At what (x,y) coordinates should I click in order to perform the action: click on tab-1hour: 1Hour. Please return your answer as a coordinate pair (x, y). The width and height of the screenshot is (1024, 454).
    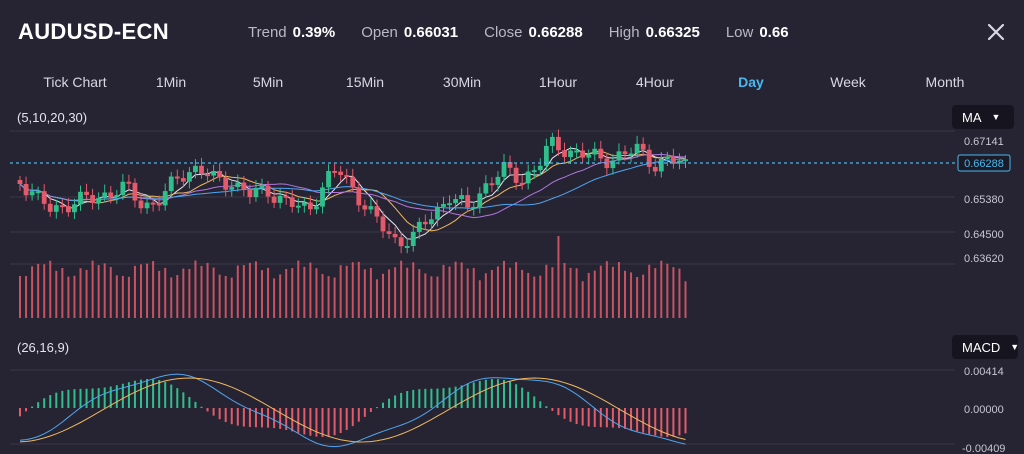
    Looking at the image, I should click on (558, 82).